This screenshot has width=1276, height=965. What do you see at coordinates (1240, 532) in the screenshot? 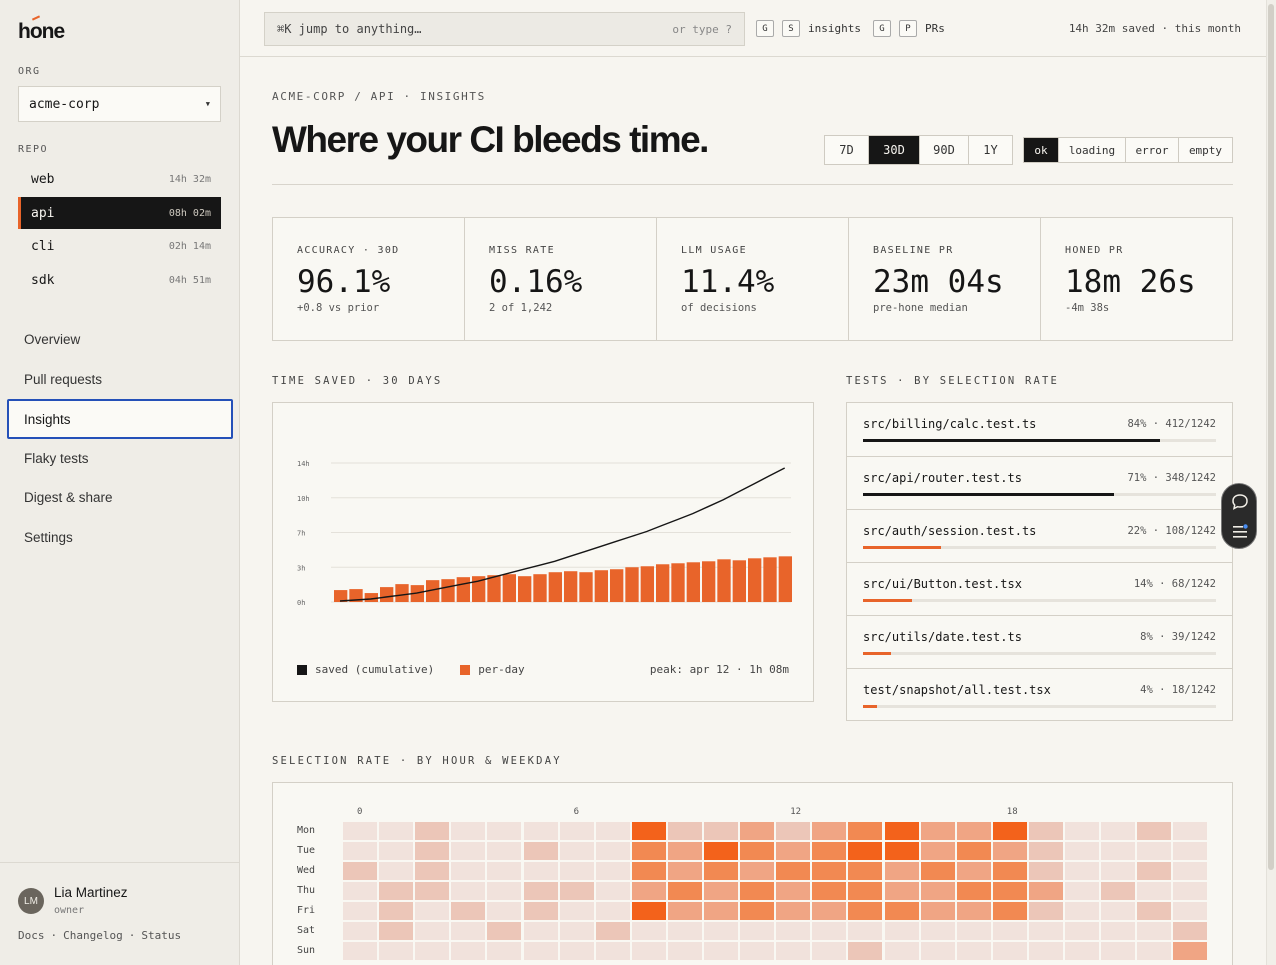
I see `list-icon` at bounding box center [1240, 532].